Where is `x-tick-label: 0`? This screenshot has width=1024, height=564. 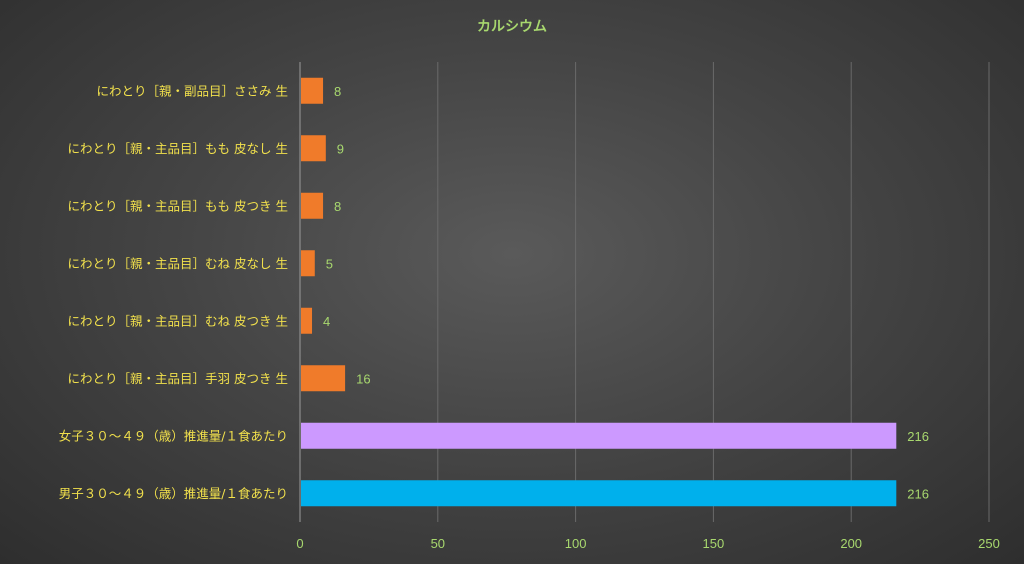
x-tick-label: 0 is located at coordinates (299, 543).